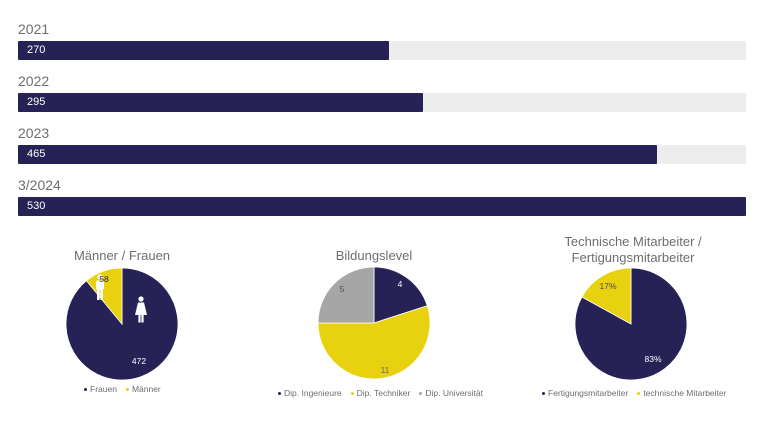 This screenshot has height=428, width=768. I want to click on woman-icon, so click(141, 309).